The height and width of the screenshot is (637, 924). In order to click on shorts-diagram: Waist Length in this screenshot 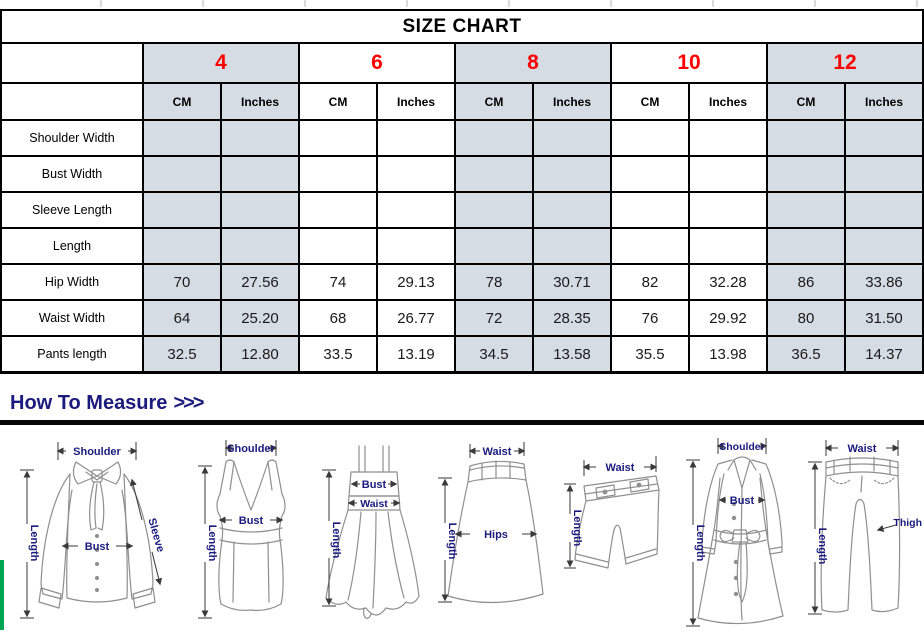, I will do `click(612, 512)`.